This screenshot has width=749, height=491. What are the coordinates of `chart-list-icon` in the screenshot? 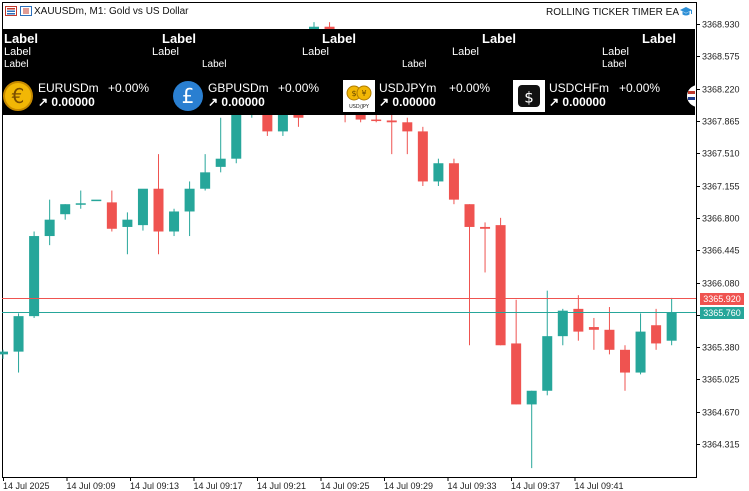 It's located at (11, 11).